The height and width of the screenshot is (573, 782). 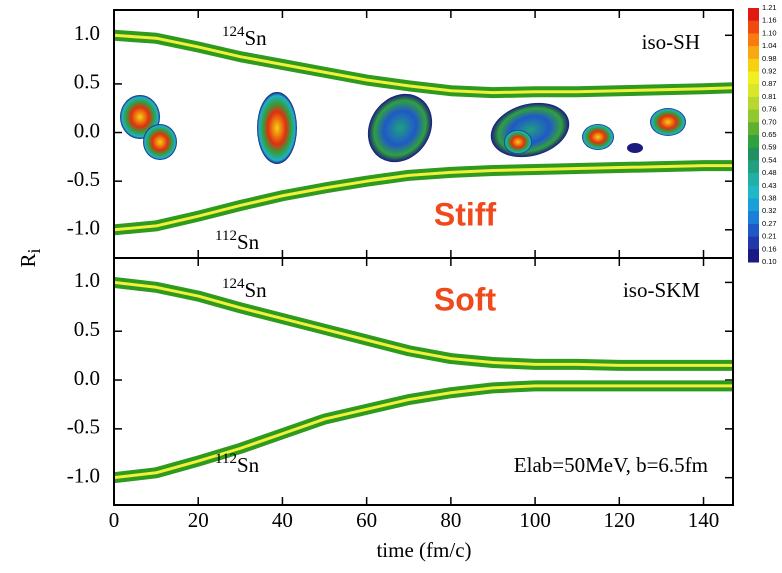 I want to click on x-tick-label: 120, so click(x=620, y=520).